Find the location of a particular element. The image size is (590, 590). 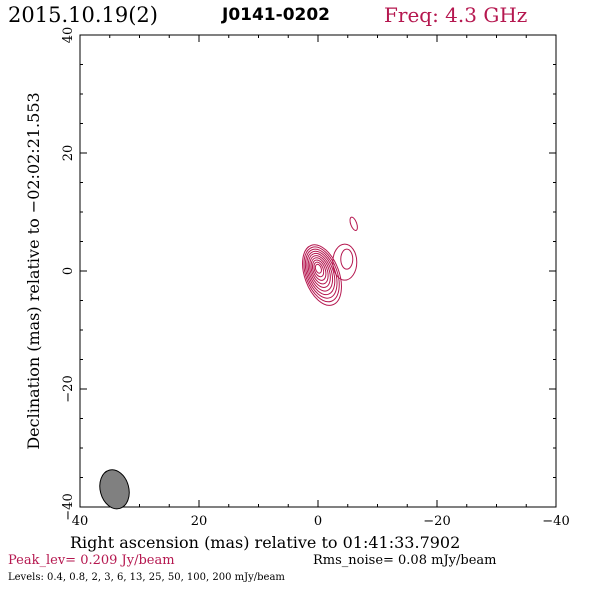

x-tick-label: −20 is located at coordinates (436, 521).